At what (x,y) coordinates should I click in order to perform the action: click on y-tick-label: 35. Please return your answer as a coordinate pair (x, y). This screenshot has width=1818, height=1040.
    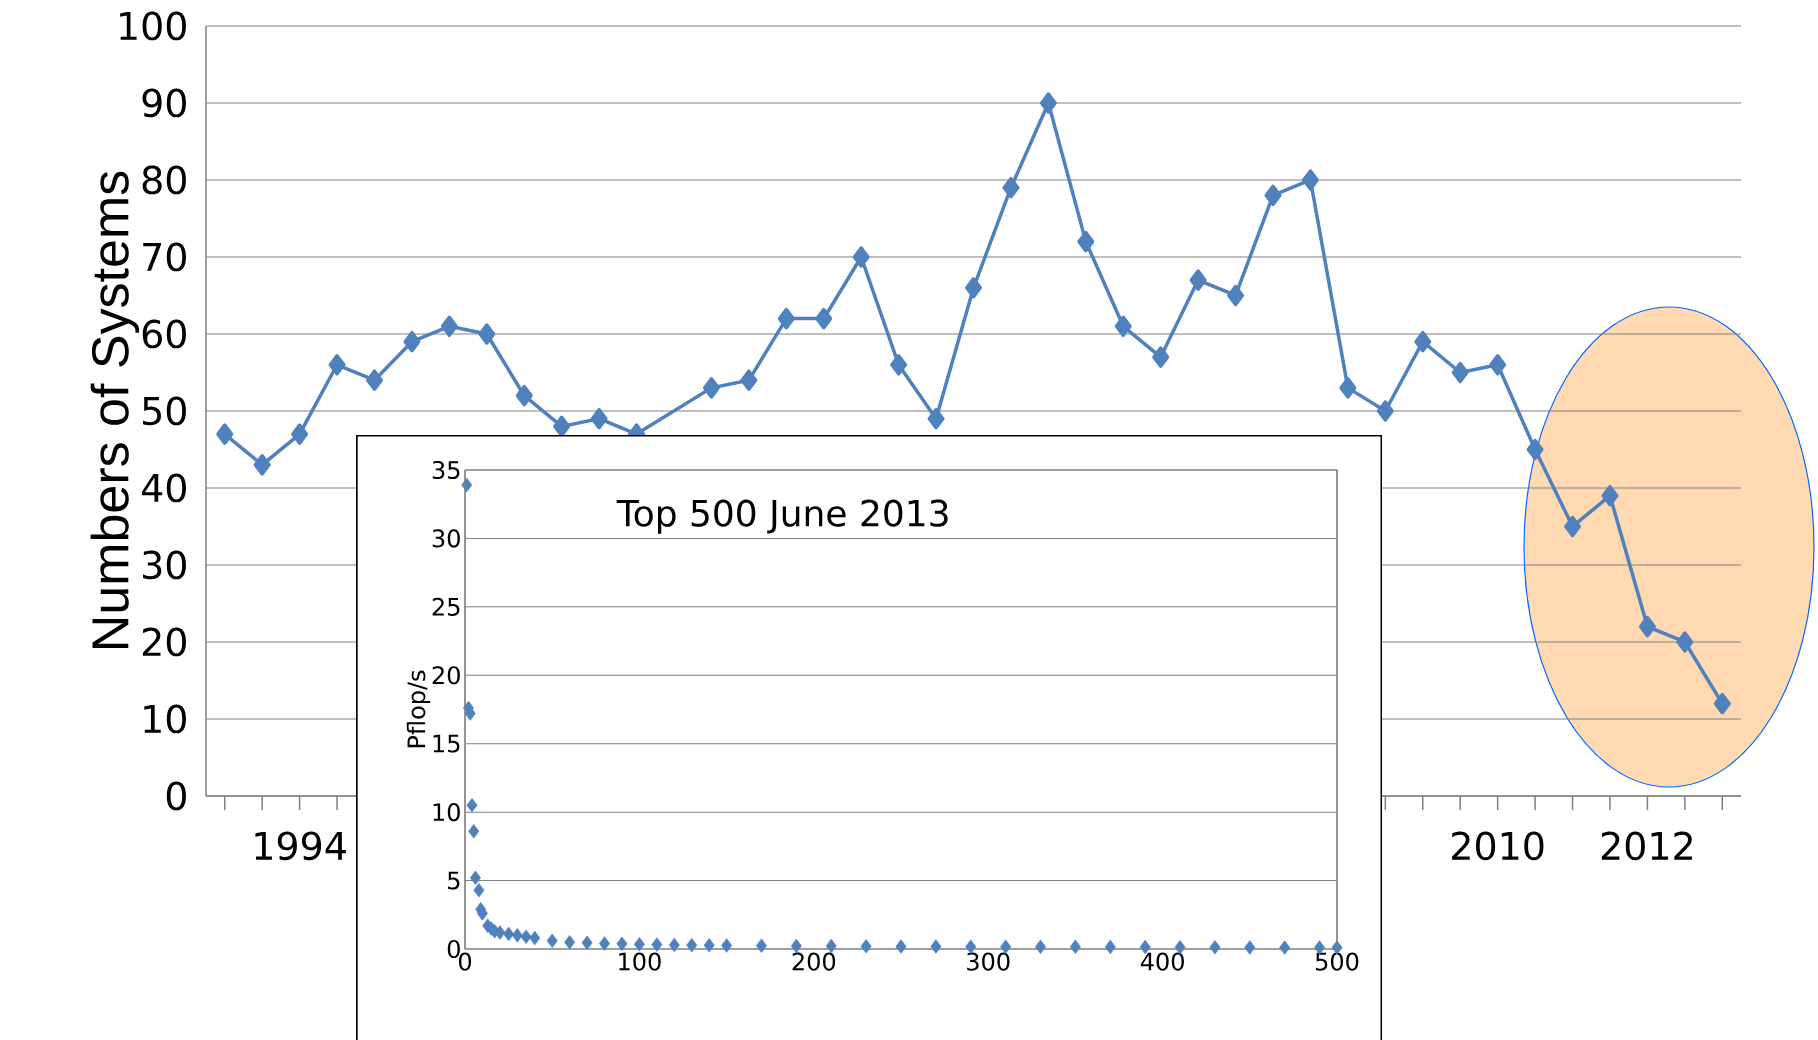
    Looking at the image, I should click on (446, 470).